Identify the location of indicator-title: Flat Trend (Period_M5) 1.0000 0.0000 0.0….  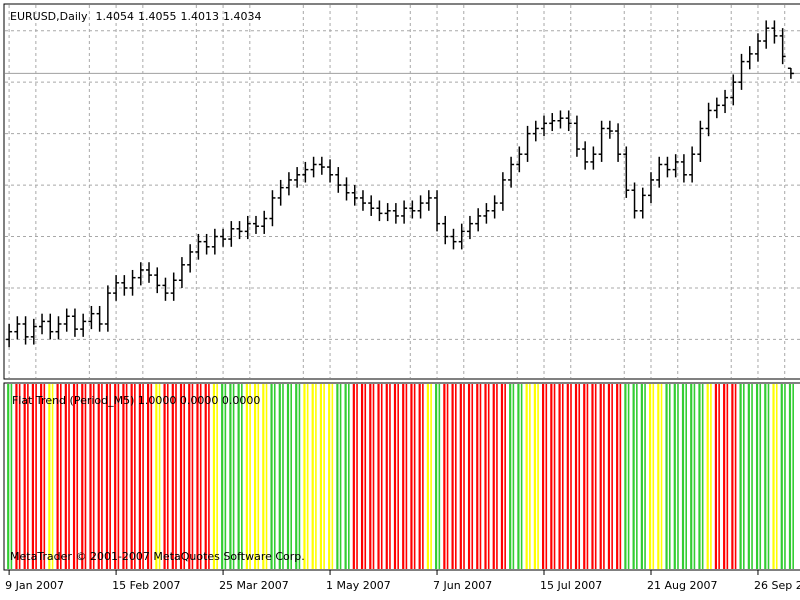
(136, 400).